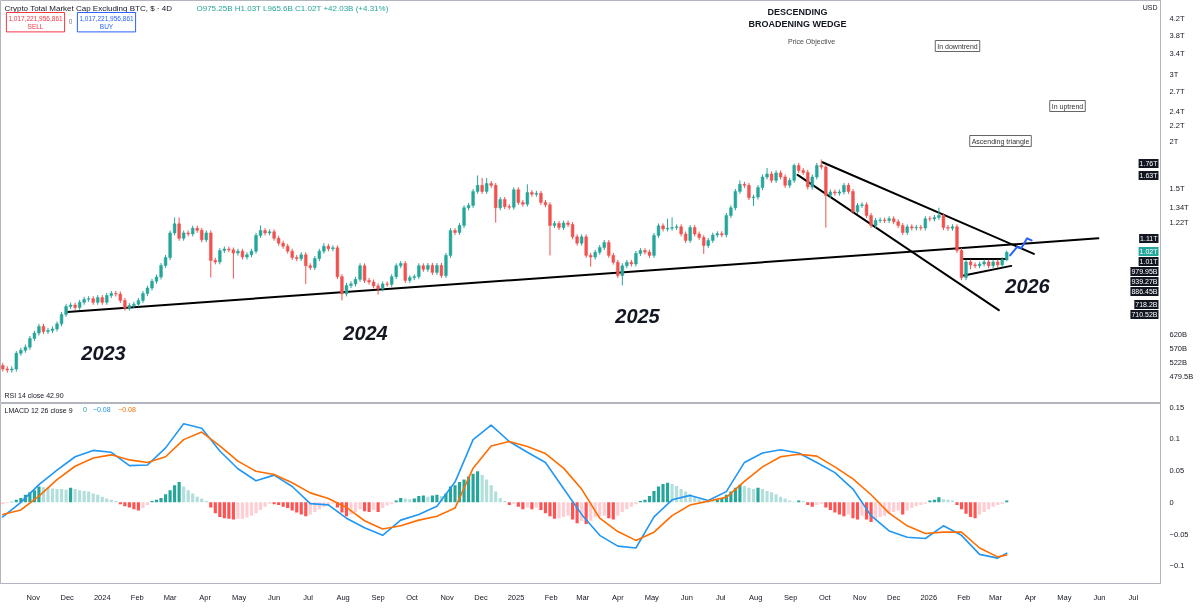  Describe the element at coordinates (88, 8) in the screenshot. I see `chart-title: Crypto Total Market Cap Excluding BTC, $ · 4D` at that location.